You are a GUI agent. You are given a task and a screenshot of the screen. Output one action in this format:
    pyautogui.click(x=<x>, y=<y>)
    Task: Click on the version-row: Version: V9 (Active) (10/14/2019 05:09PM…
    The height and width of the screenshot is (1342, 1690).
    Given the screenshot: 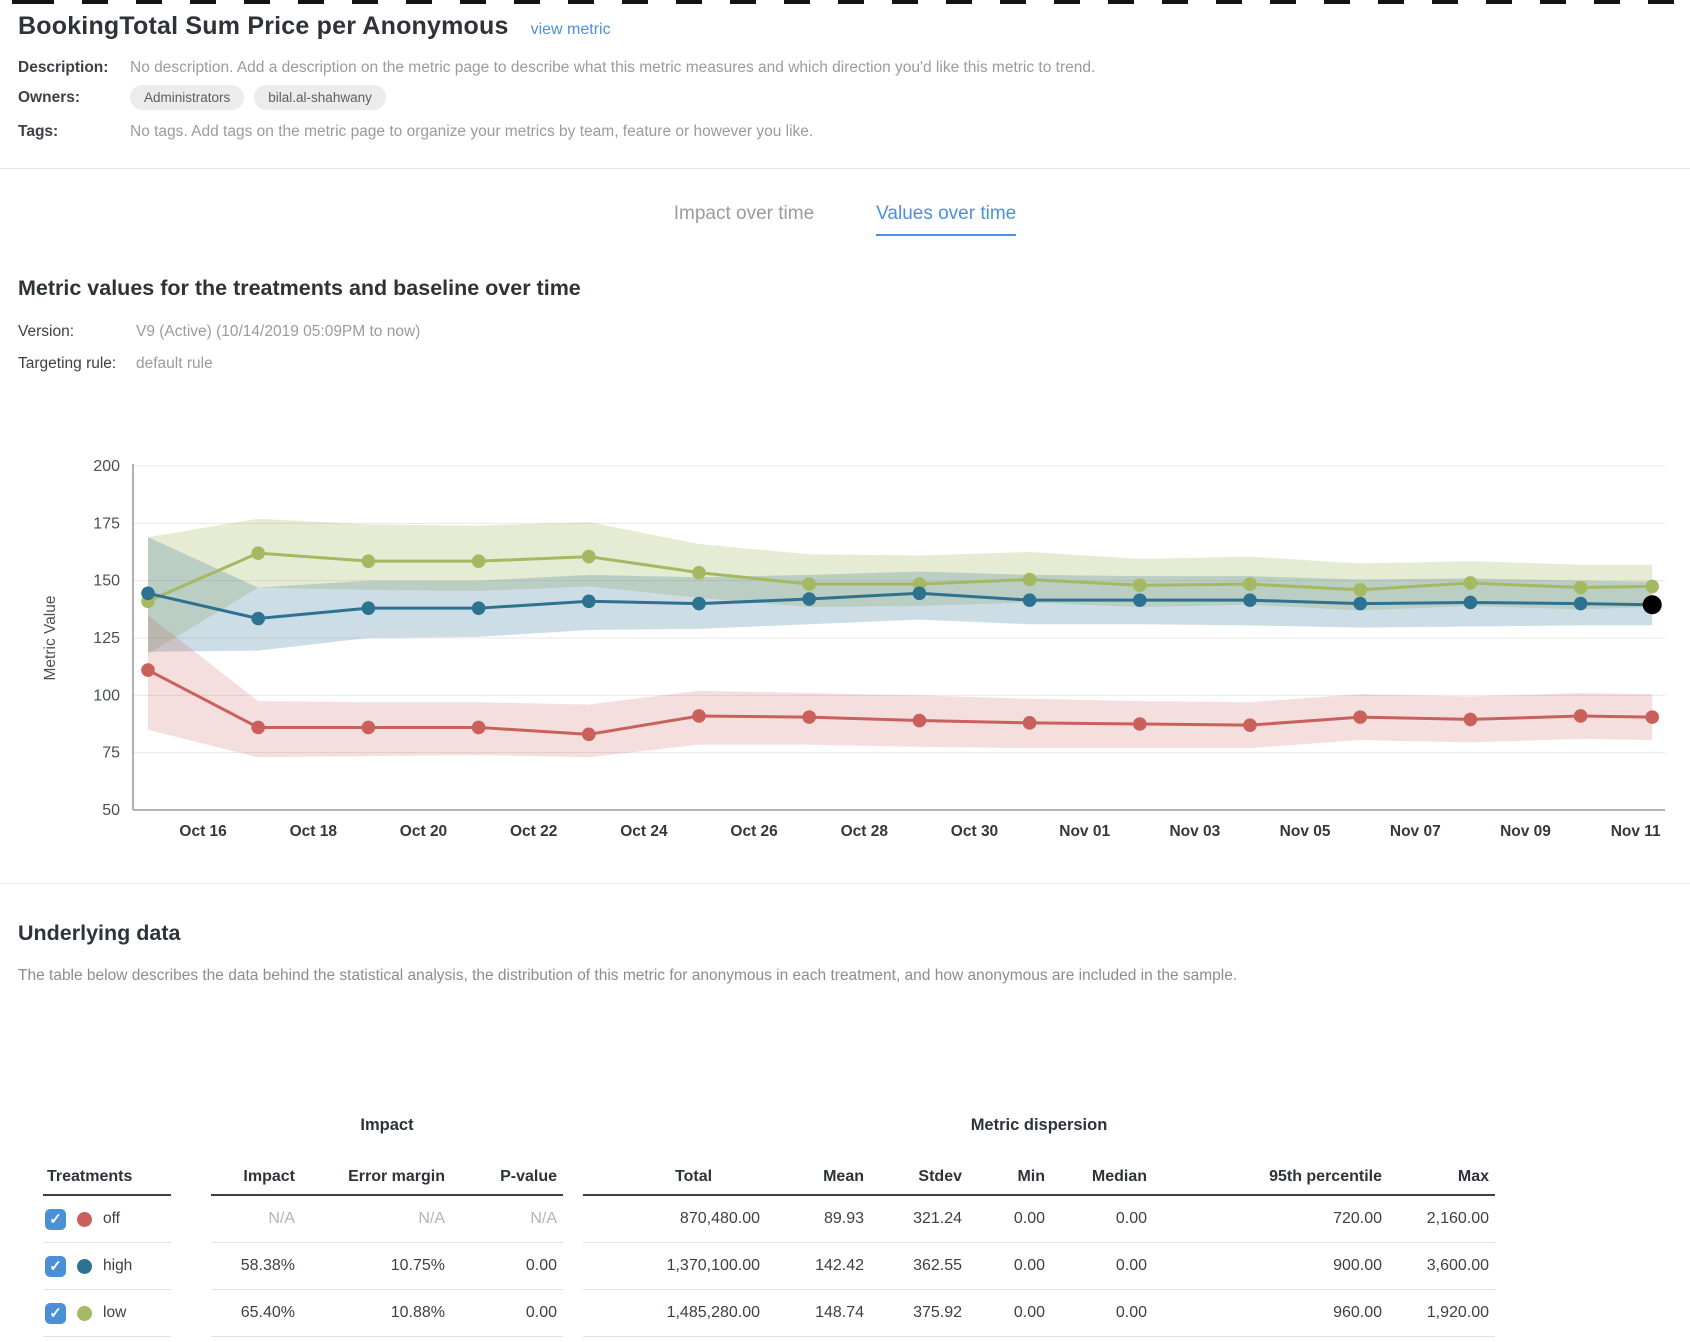 What is the action you would take?
    pyautogui.click(x=845, y=332)
    